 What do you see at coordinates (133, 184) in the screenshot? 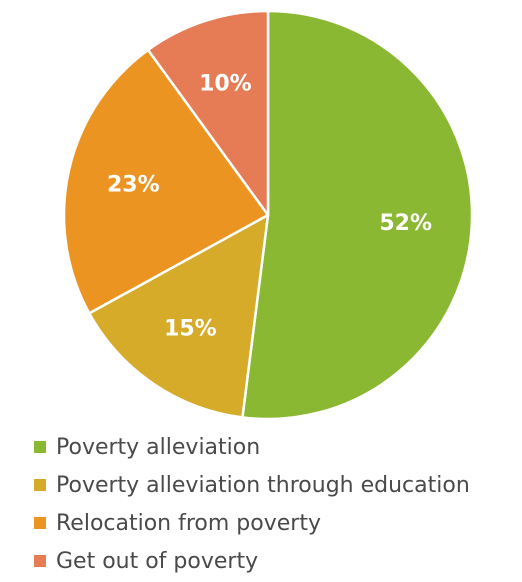
I see `slice-value-label: 23%` at bounding box center [133, 184].